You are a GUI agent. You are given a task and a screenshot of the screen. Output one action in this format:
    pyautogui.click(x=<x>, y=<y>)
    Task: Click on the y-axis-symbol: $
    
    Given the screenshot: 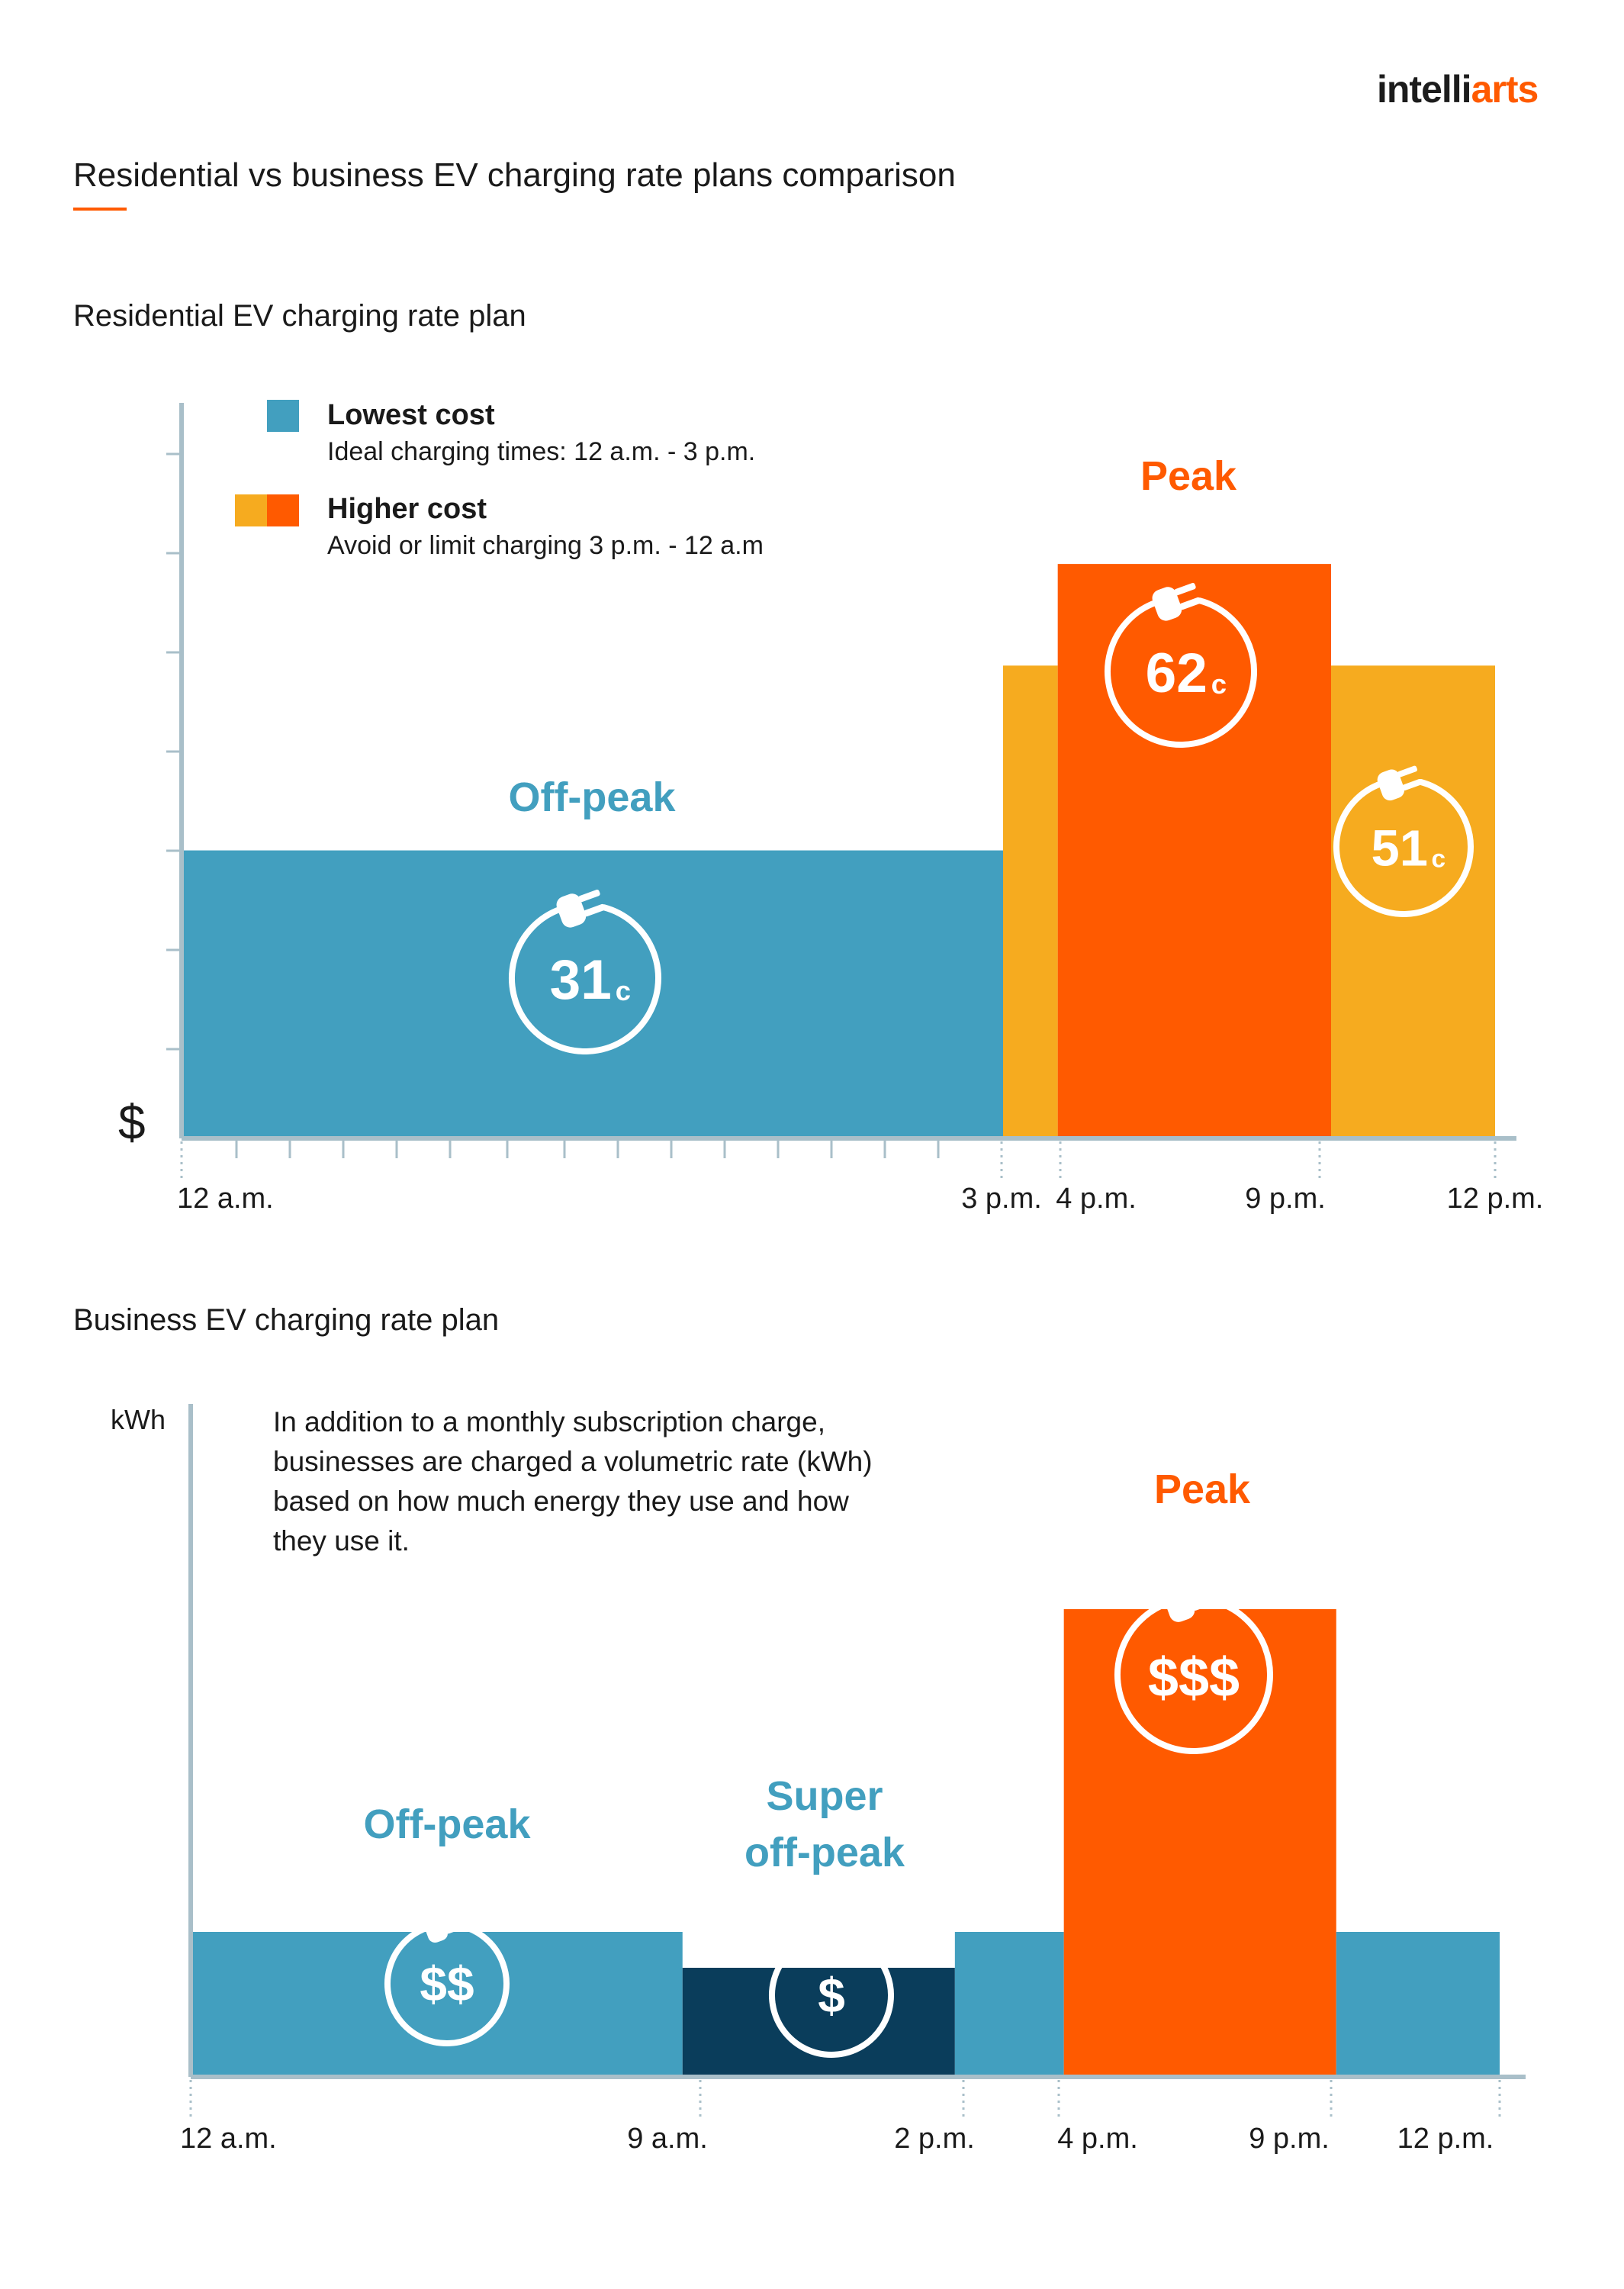 What is the action you would take?
    pyautogui.click(x=132, y=1122)
    